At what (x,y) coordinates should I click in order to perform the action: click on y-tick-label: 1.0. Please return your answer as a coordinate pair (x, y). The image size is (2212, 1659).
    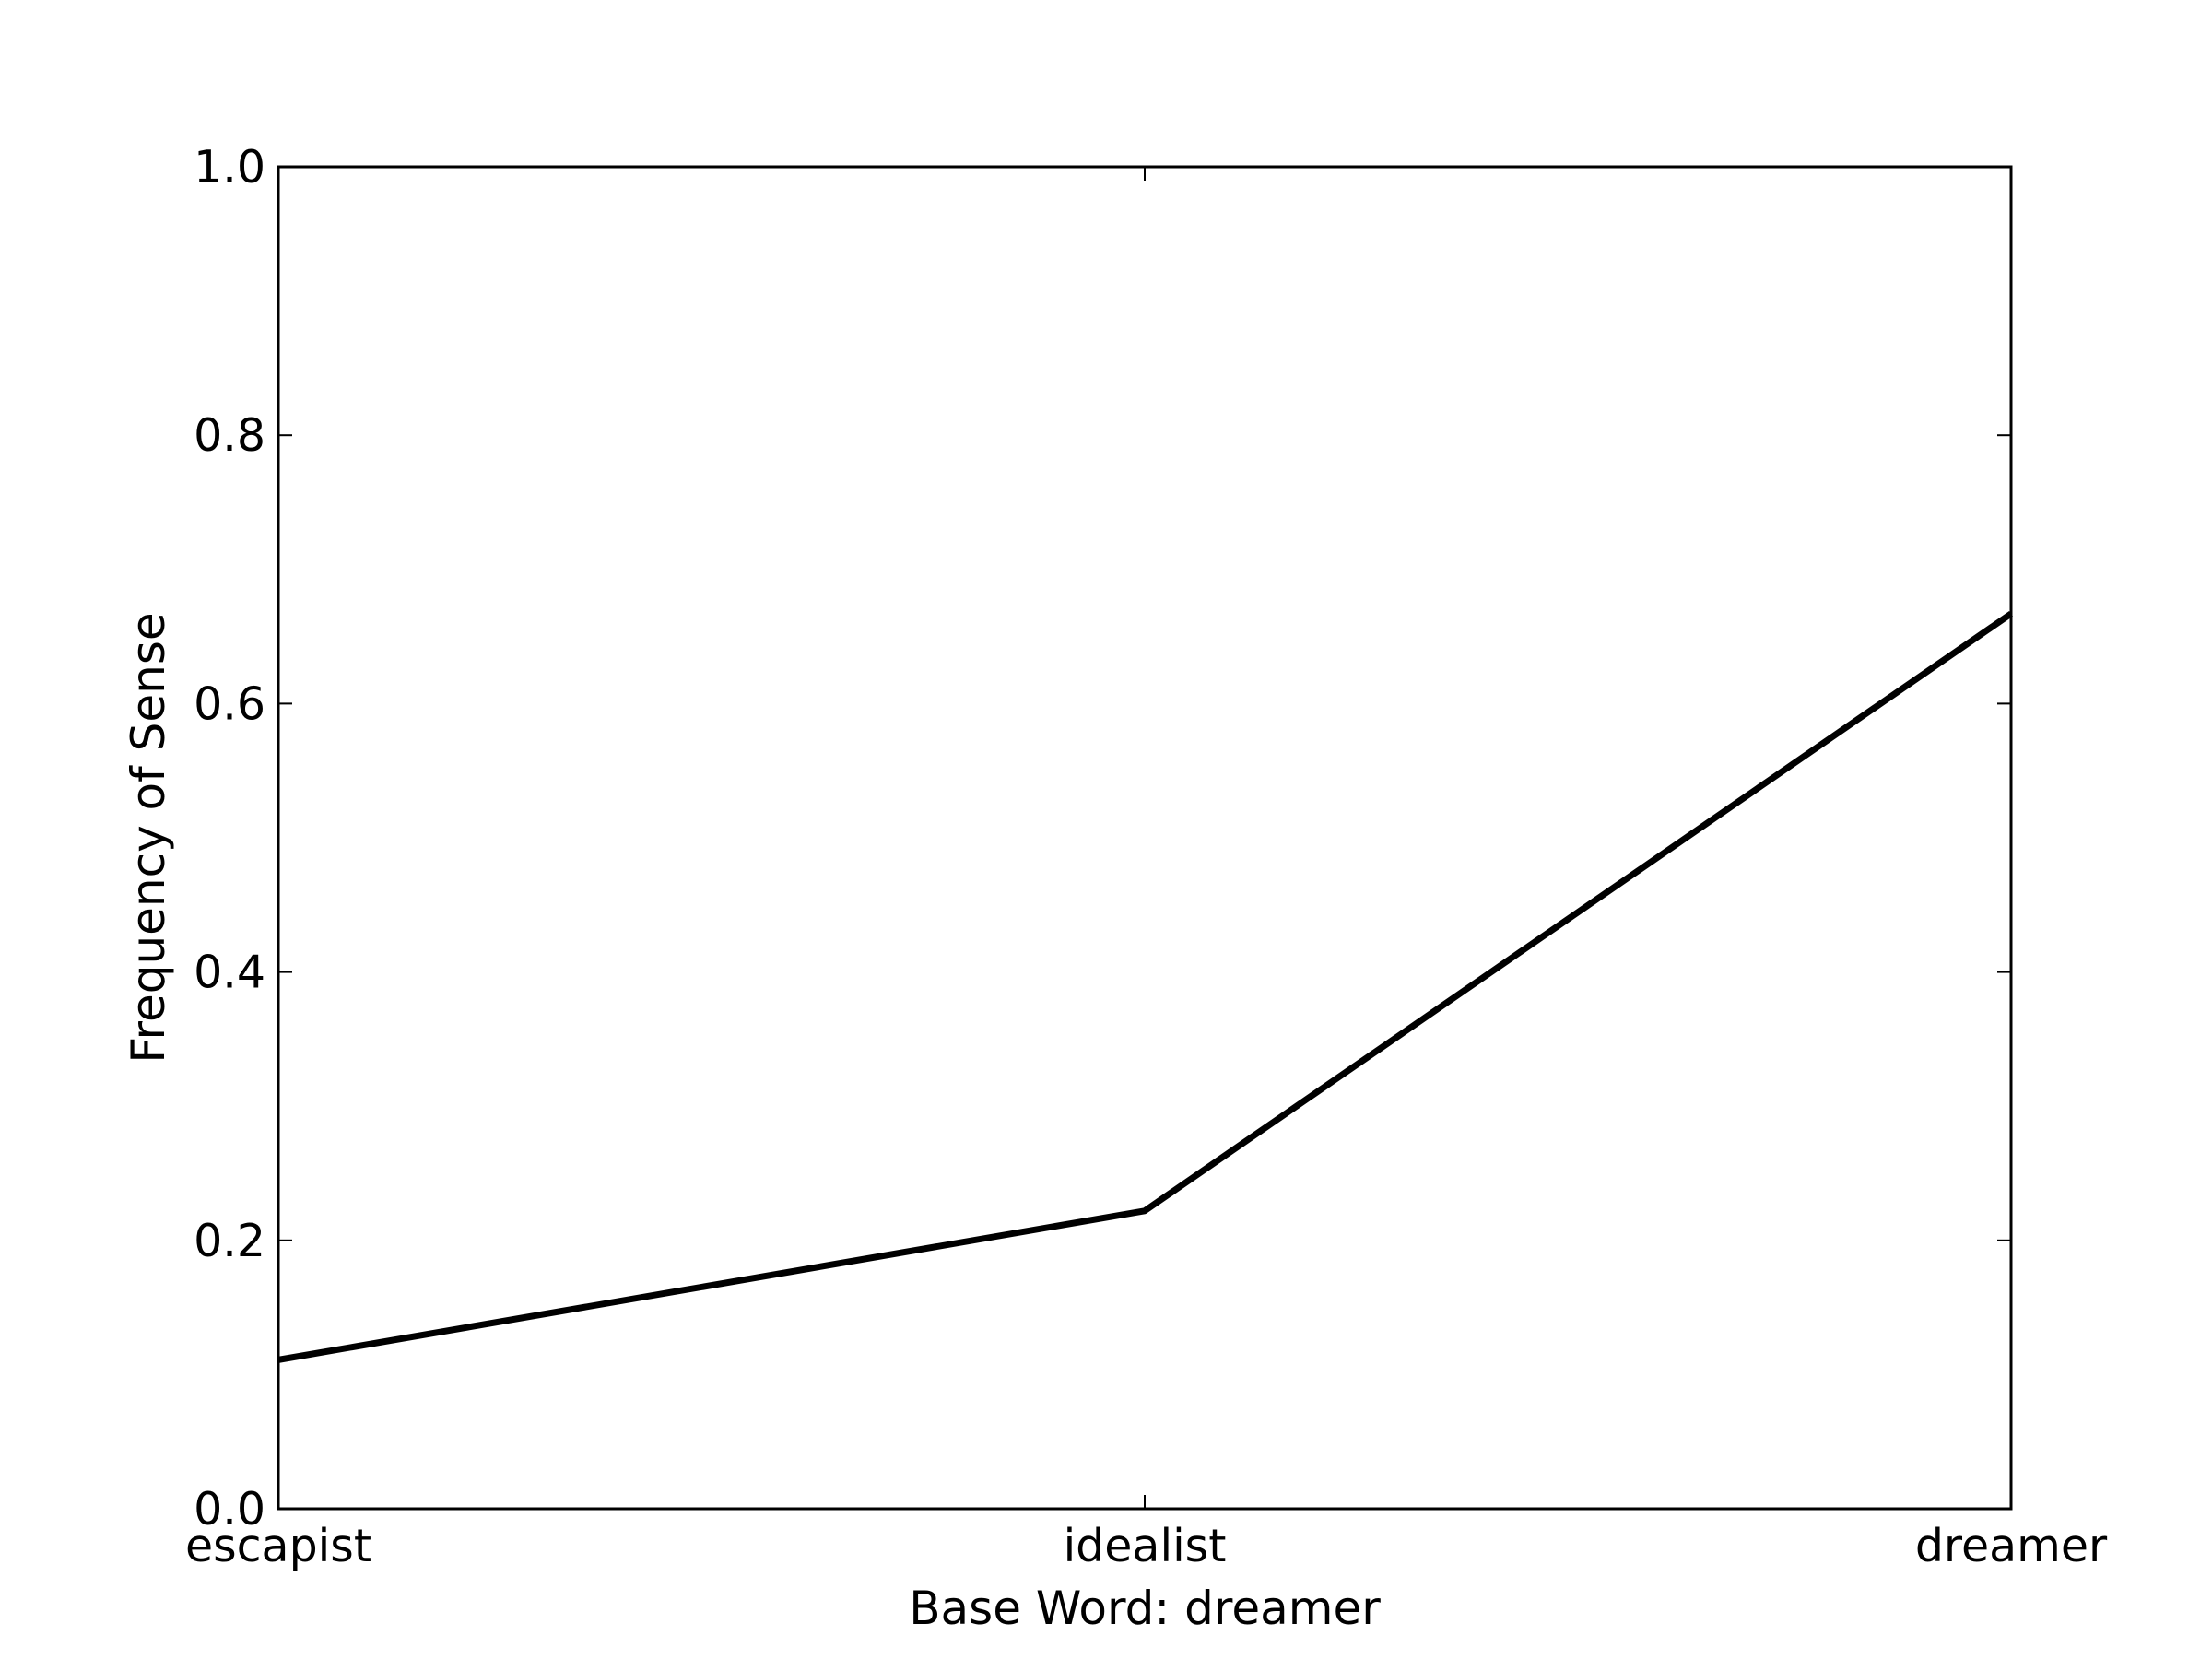
    Looking at the image, I should click on (229, 167).